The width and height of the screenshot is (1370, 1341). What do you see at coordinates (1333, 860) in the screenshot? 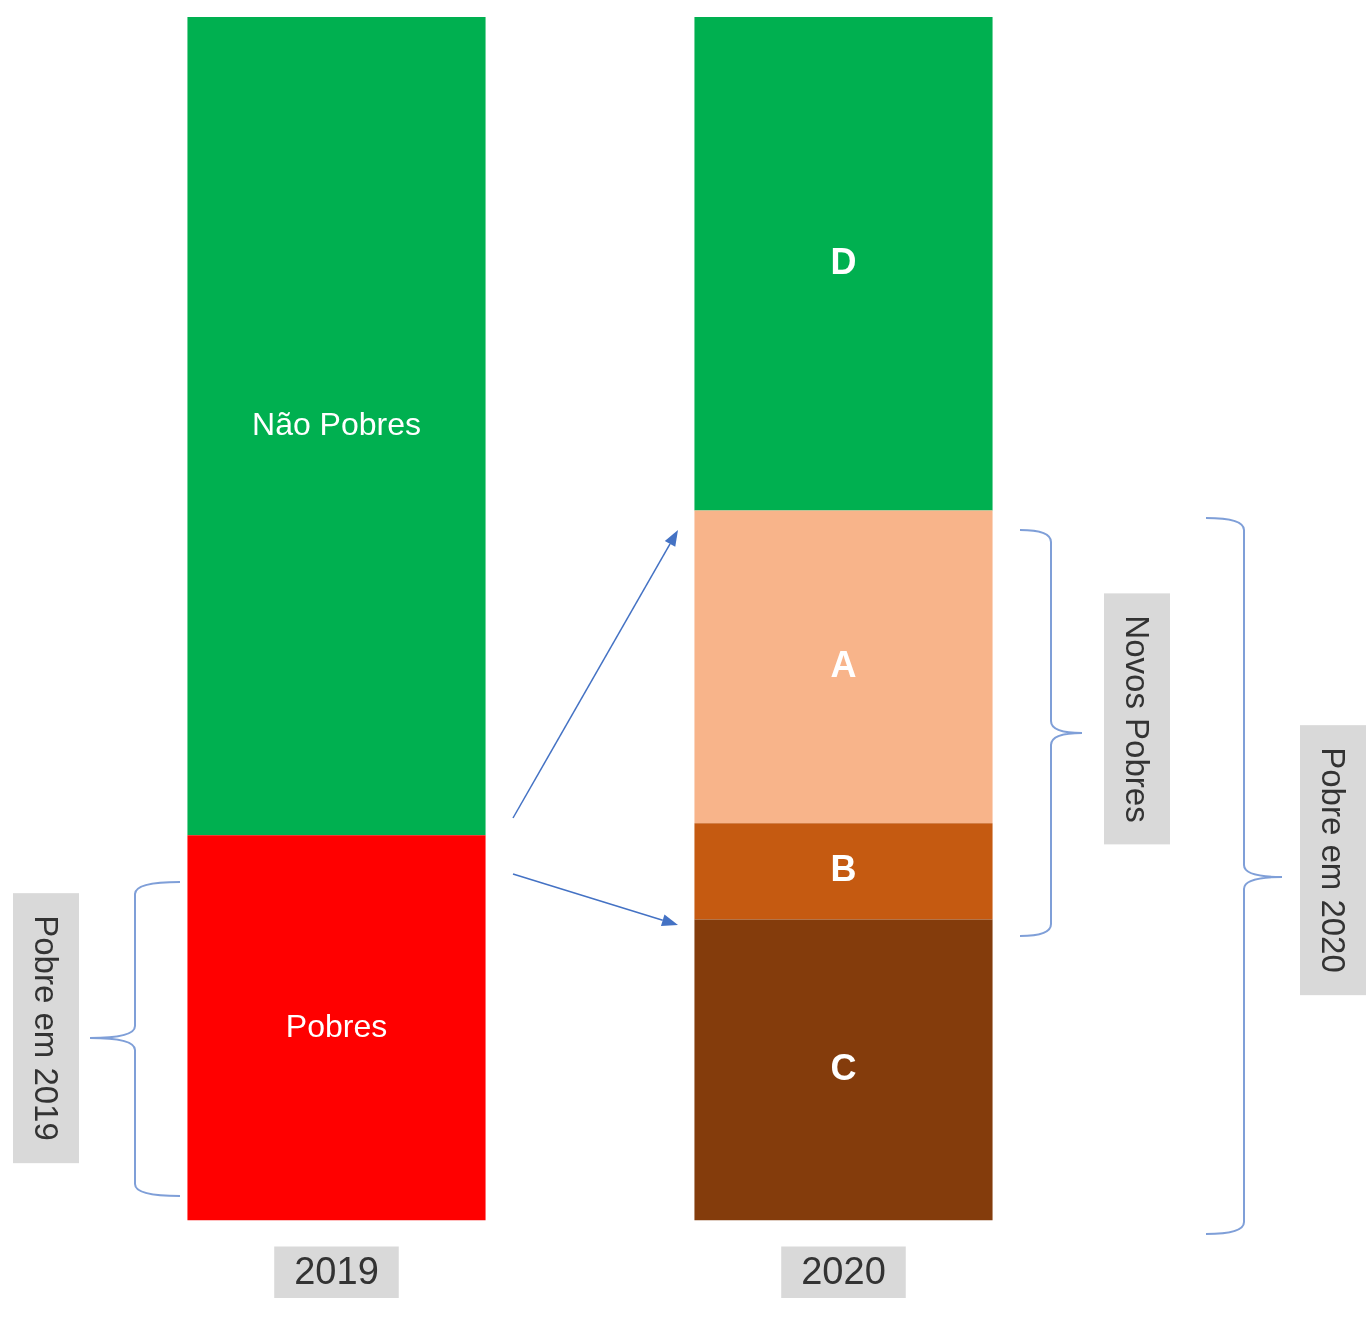
I see `text: Pobre em 2020` at bounding box center [1333, 860].